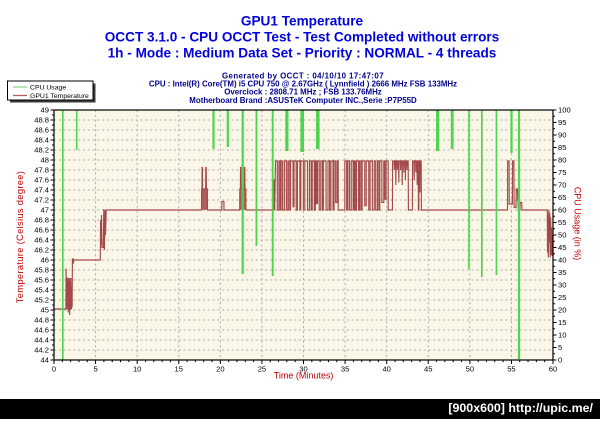 This screenshot has height=424, width=600. Describe the element at coordinates (41, 140) in the screenshot. I see `svg-text: 48.4` at that location.